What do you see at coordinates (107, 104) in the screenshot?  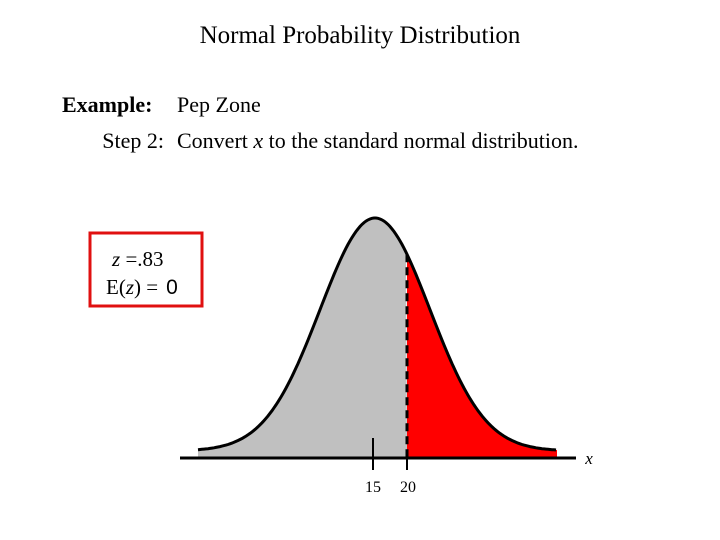 I see `example-label: Example:` at bounding box center [107, 104].